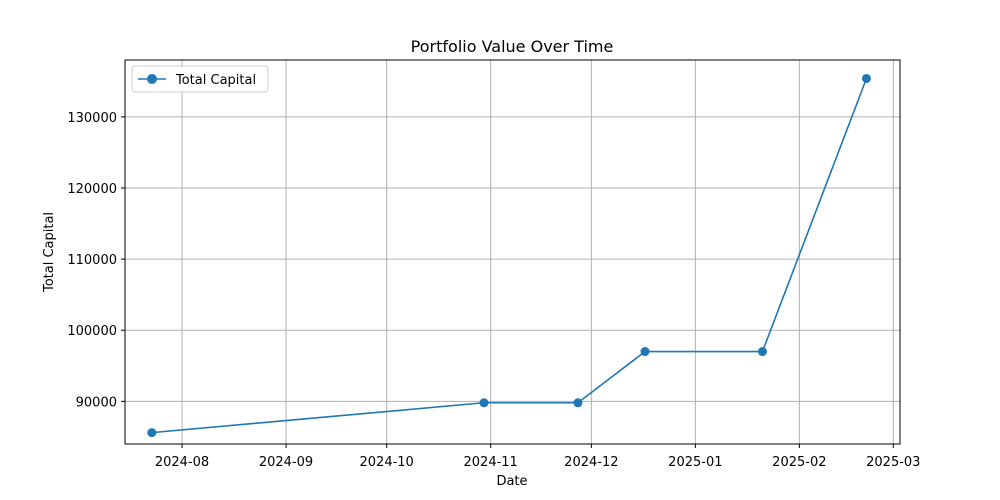 The image size is (1000, 500). What do you see at coordinates (286, 462) in the screenshot?
I see `x-tick-label: 2024-09` at bounding box center [286, 462].